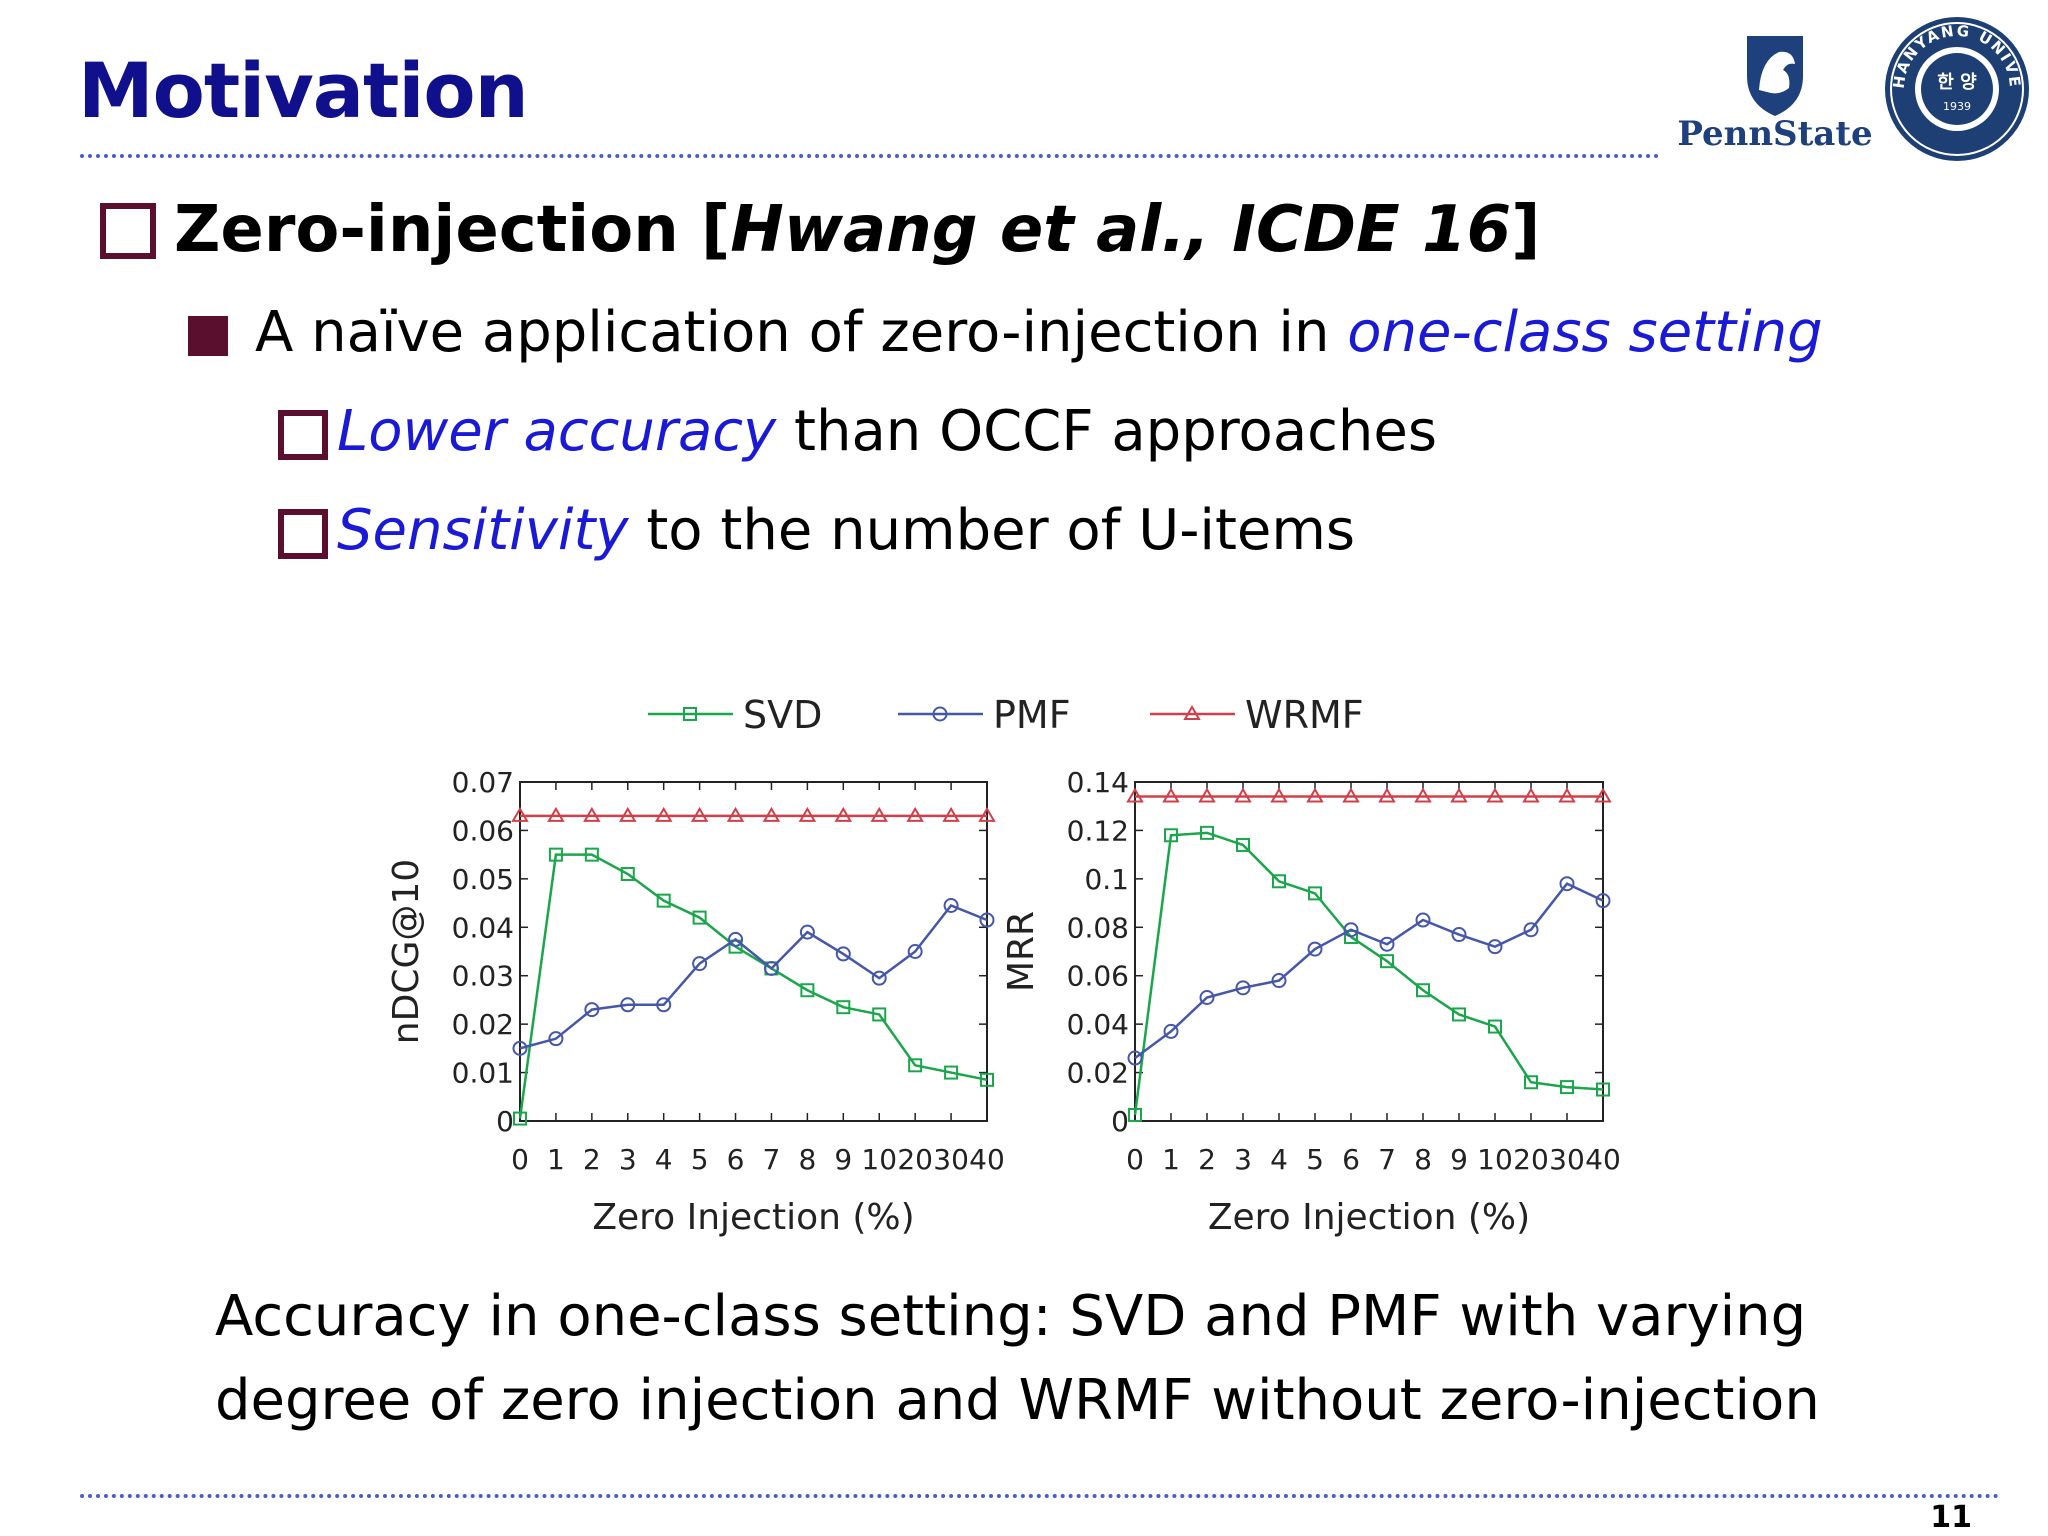 This screenshot has width=2048, height=1536. I want to click on bullet2-text: A naïve application of zero-injection in, so click(801, 332).